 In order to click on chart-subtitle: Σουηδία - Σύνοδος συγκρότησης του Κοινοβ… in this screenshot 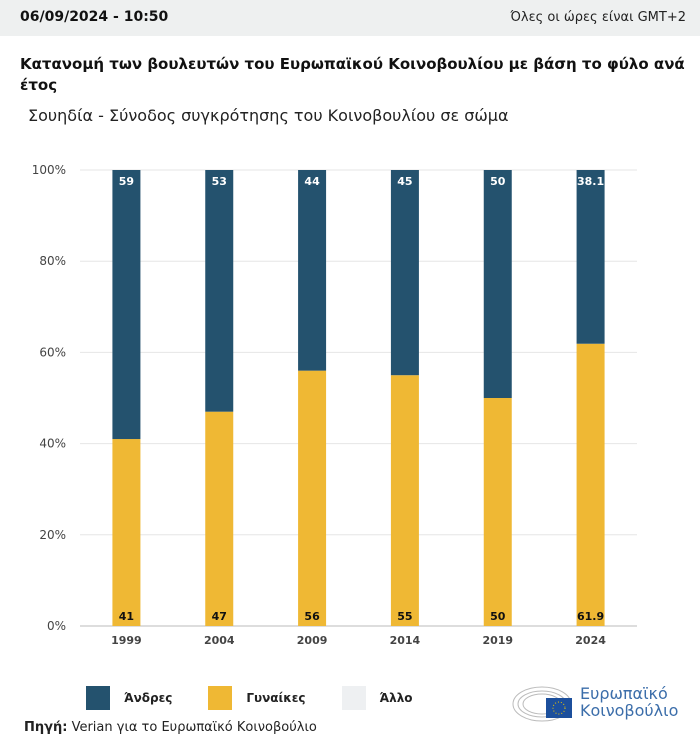, I will do `click(268, 115)`.